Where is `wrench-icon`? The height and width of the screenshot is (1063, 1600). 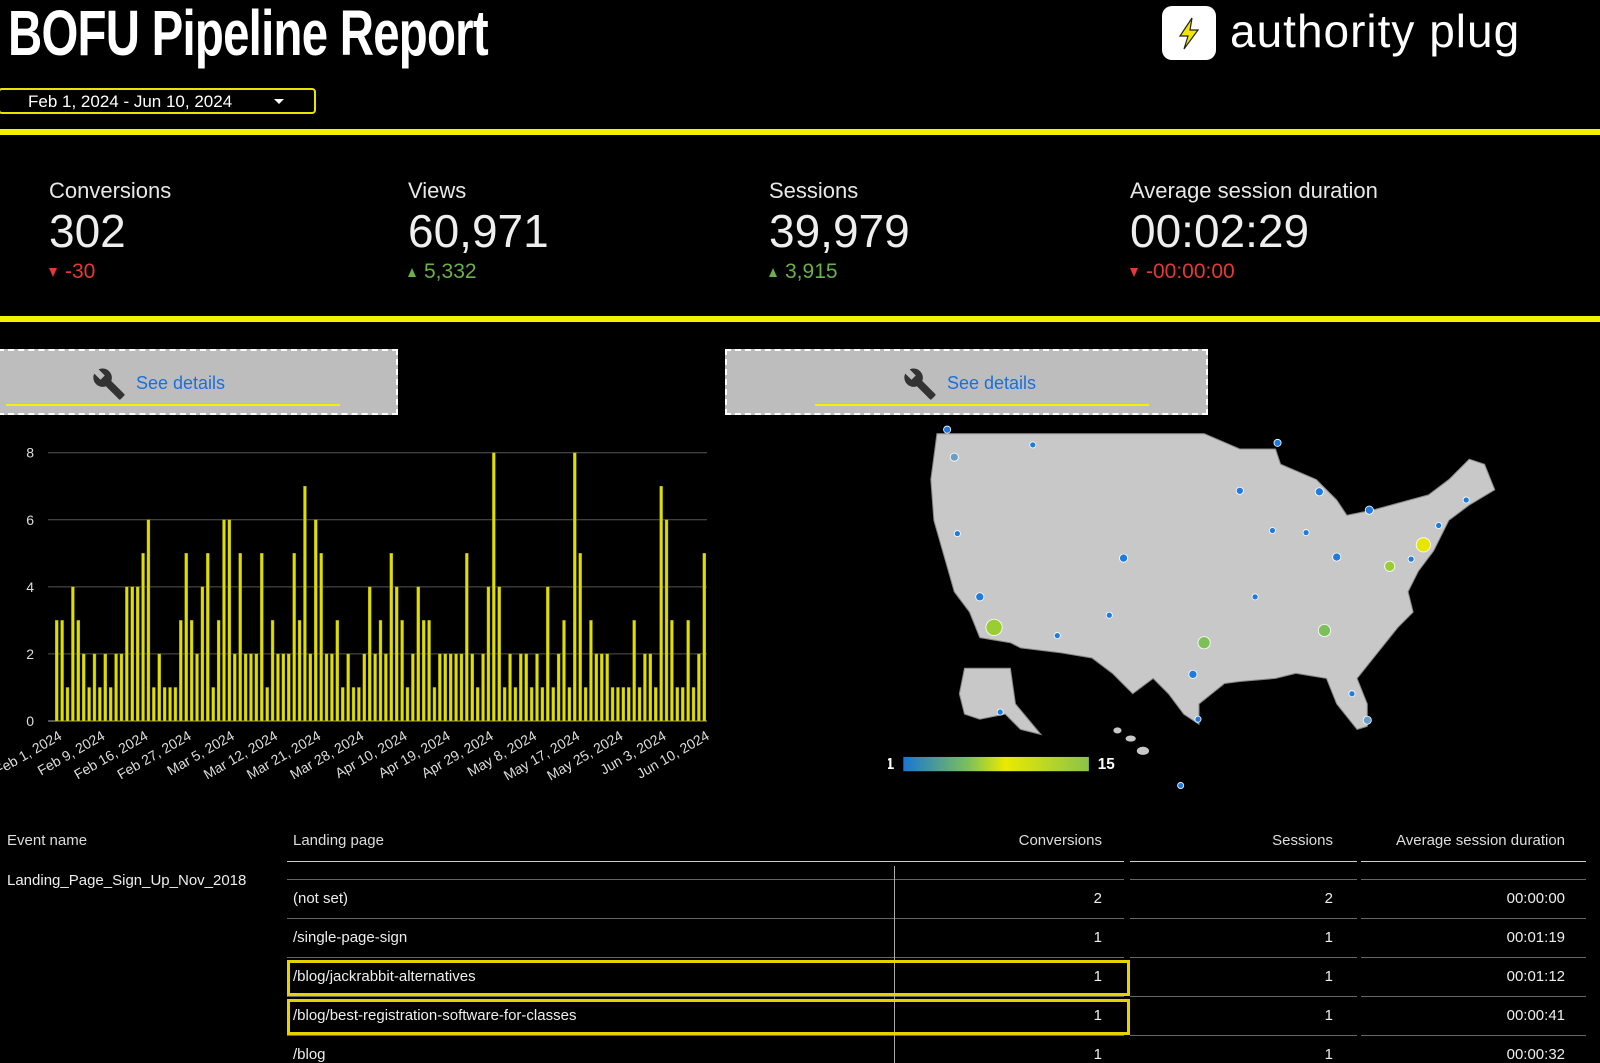 wrench-icon is located at coordinates (109, 384).